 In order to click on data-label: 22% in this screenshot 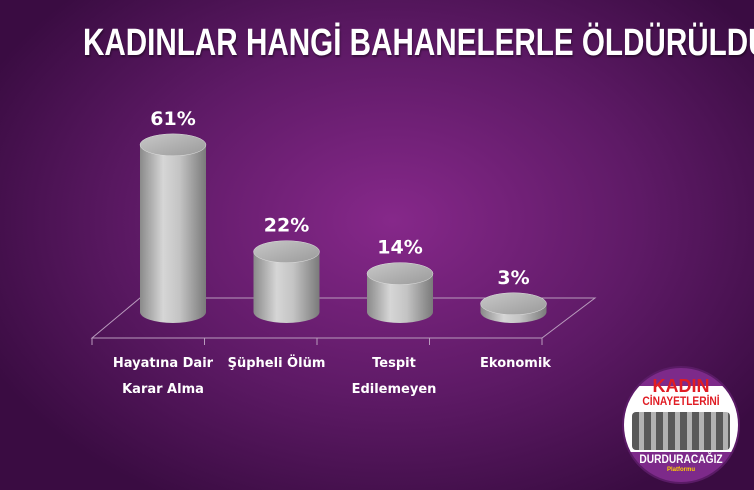, I will do `click(286, 226)`.